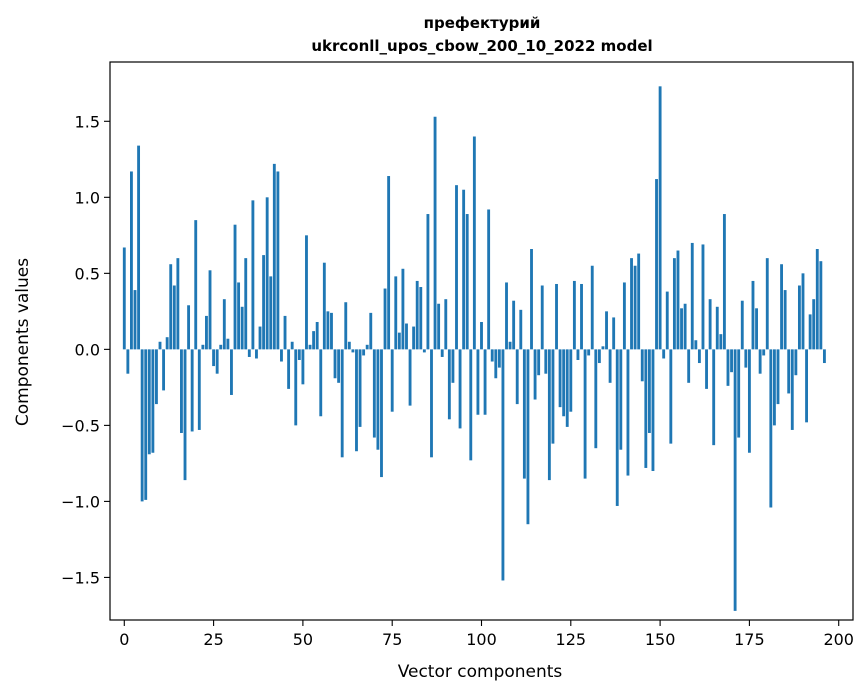 The image size is (867, 696). What do you see at coordinates (80, 425) in the screenshot?
I see `y-tick-label: −0.5` at bounding box center [80, 425].